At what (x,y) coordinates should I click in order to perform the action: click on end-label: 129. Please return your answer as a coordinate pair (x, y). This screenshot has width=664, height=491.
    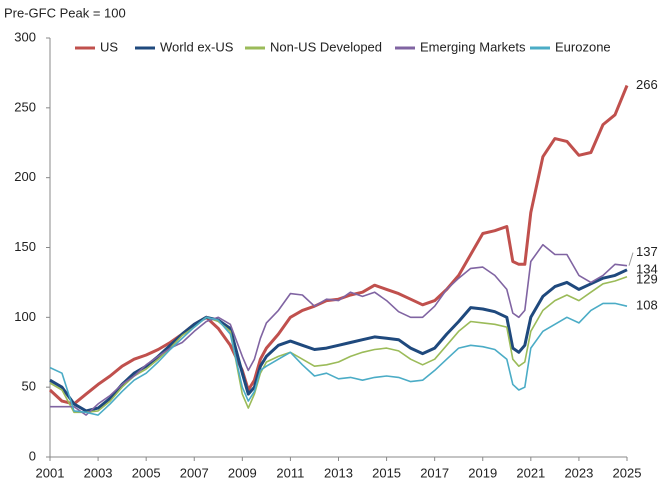
    Looking at the image, I should click on (647, 278).